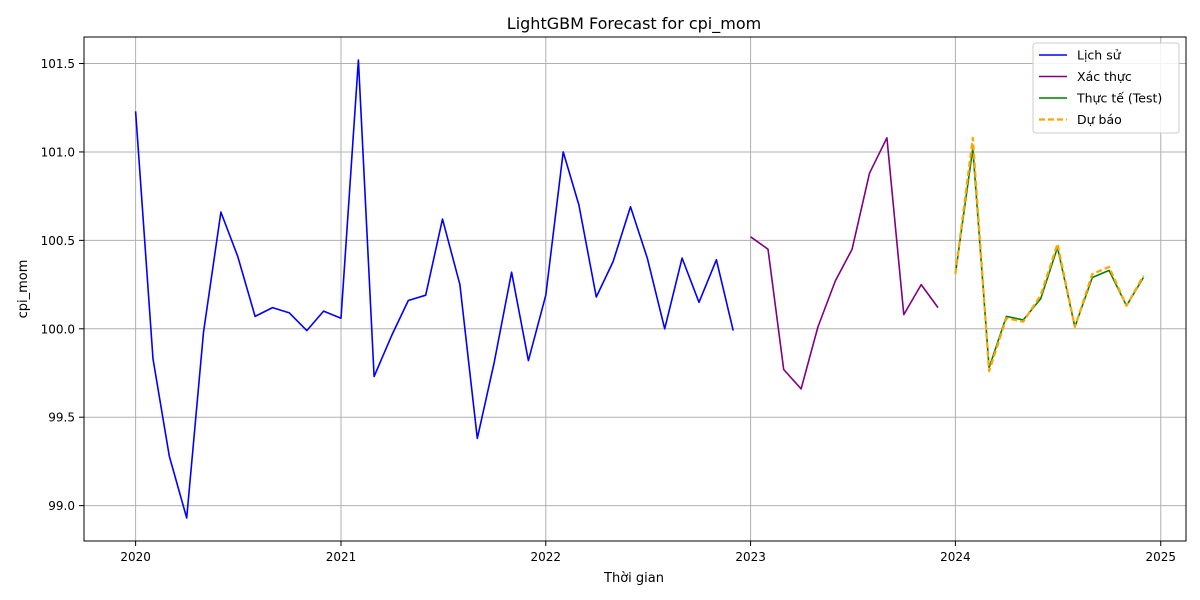 The image size is (1200, 600). Describe the element at coordinates (61, 506) in the screenshot. I see `y-tick-label: 99.0` at that location.